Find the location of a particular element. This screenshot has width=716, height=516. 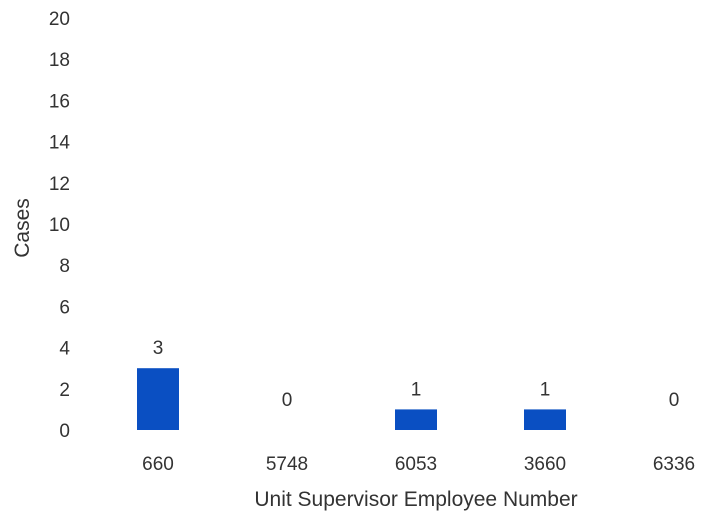

y-axis-title: Cases is located at coordinates (22, 228).